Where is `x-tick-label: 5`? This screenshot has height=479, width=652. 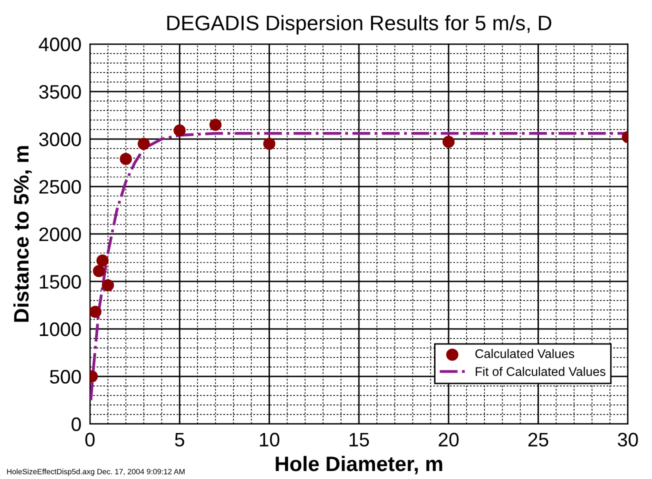
x-tick-label: 5 is located at coordinates (179, 439).